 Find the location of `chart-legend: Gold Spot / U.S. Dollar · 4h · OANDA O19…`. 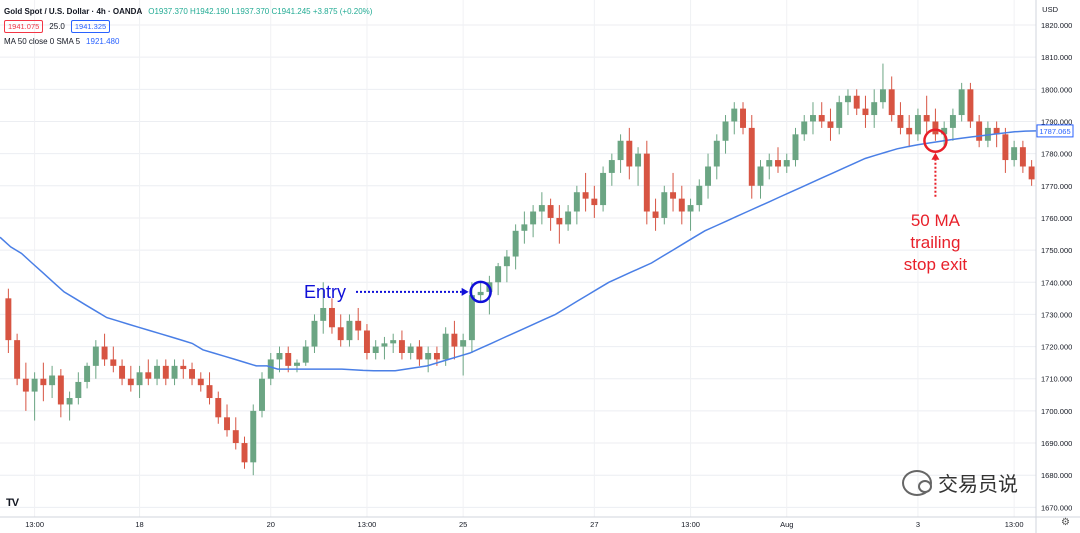

chart-legend: Gold Spot / U.S. Dollar · 4h · OANDA O19… is located at coordinates (188, 26).